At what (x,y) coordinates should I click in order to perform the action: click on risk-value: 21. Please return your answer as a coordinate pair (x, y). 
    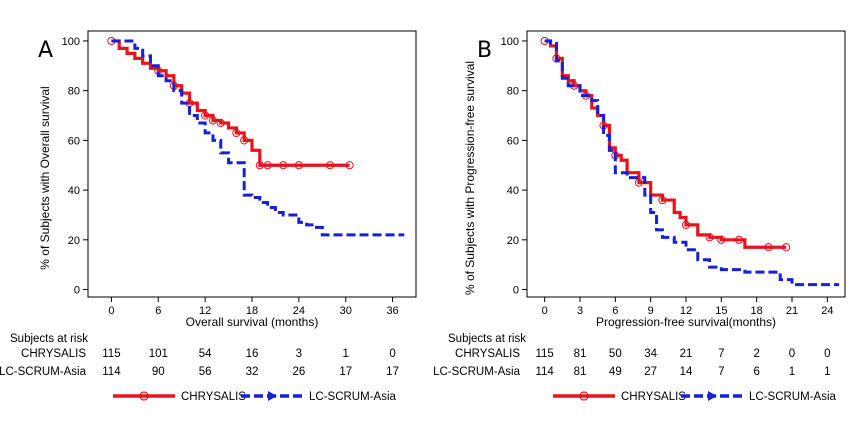
    Looking at the image, I should click on (686, 354).